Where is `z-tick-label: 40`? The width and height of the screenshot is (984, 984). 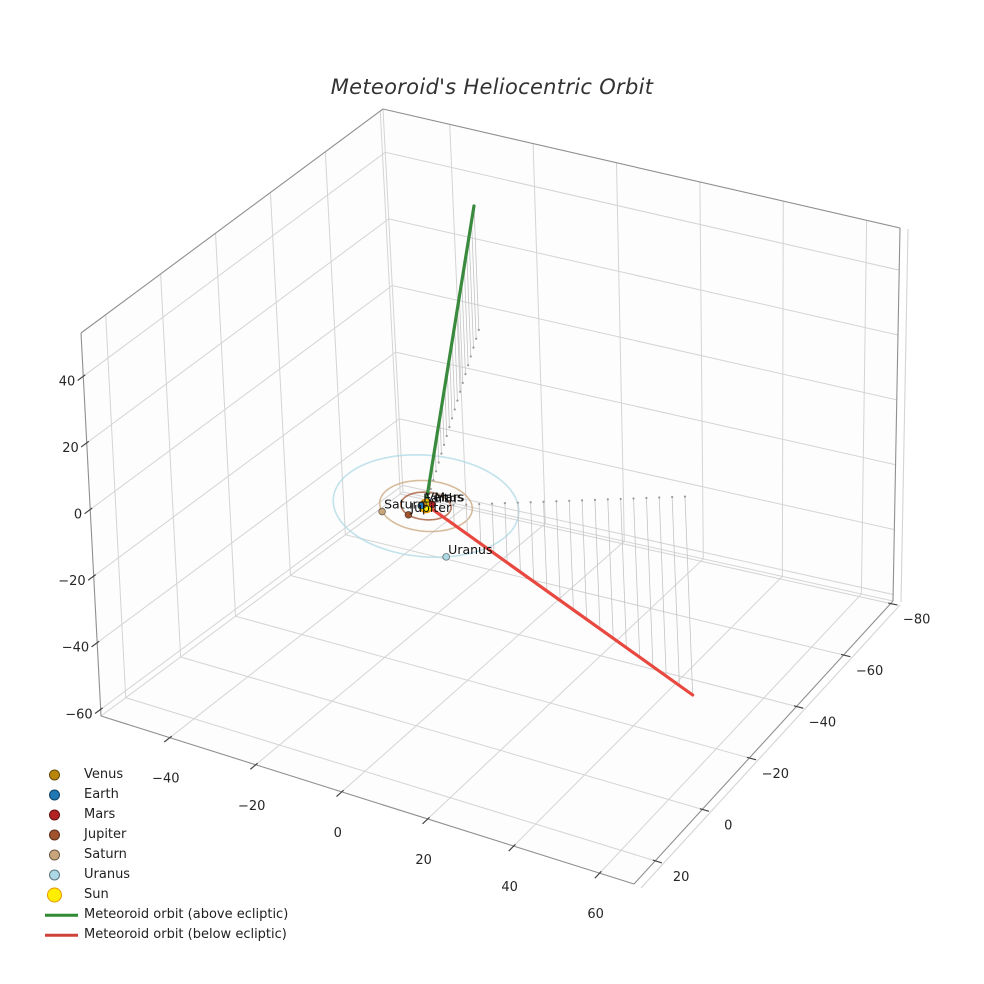
z-tick-label: 40 is located at coordinates (67, 381).